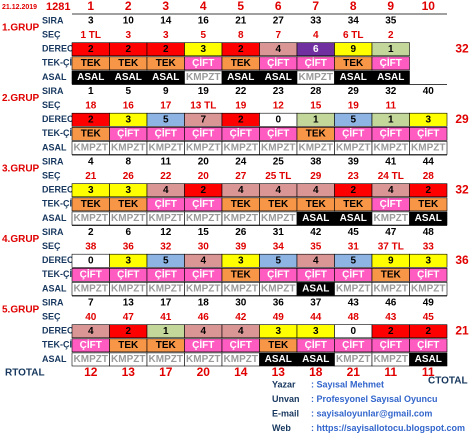 Image resolution: width=473 pixels, height=433 pixels. What do you see at coordinates (354, 91) in the screenshot?
I see `cell-text: 29` at bounding box center [354, 91].